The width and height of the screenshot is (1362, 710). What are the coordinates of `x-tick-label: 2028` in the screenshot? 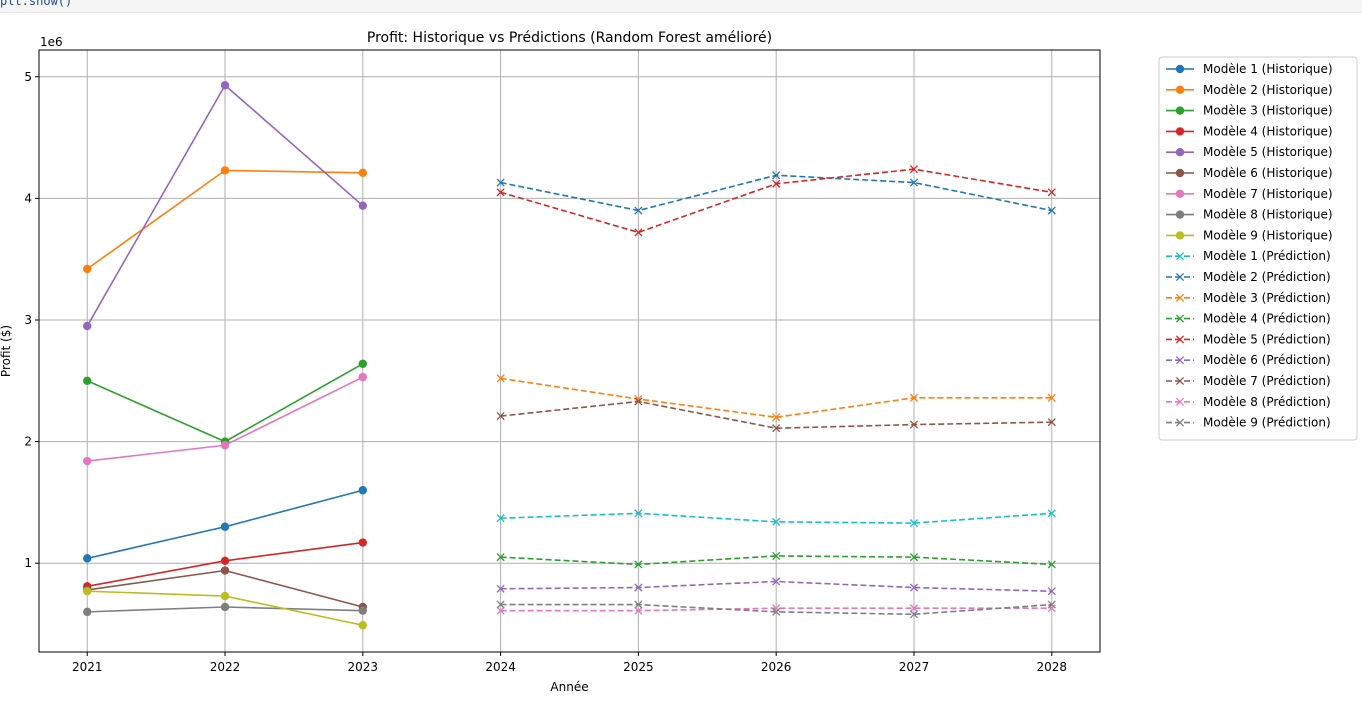 It's located at (1051, 667).